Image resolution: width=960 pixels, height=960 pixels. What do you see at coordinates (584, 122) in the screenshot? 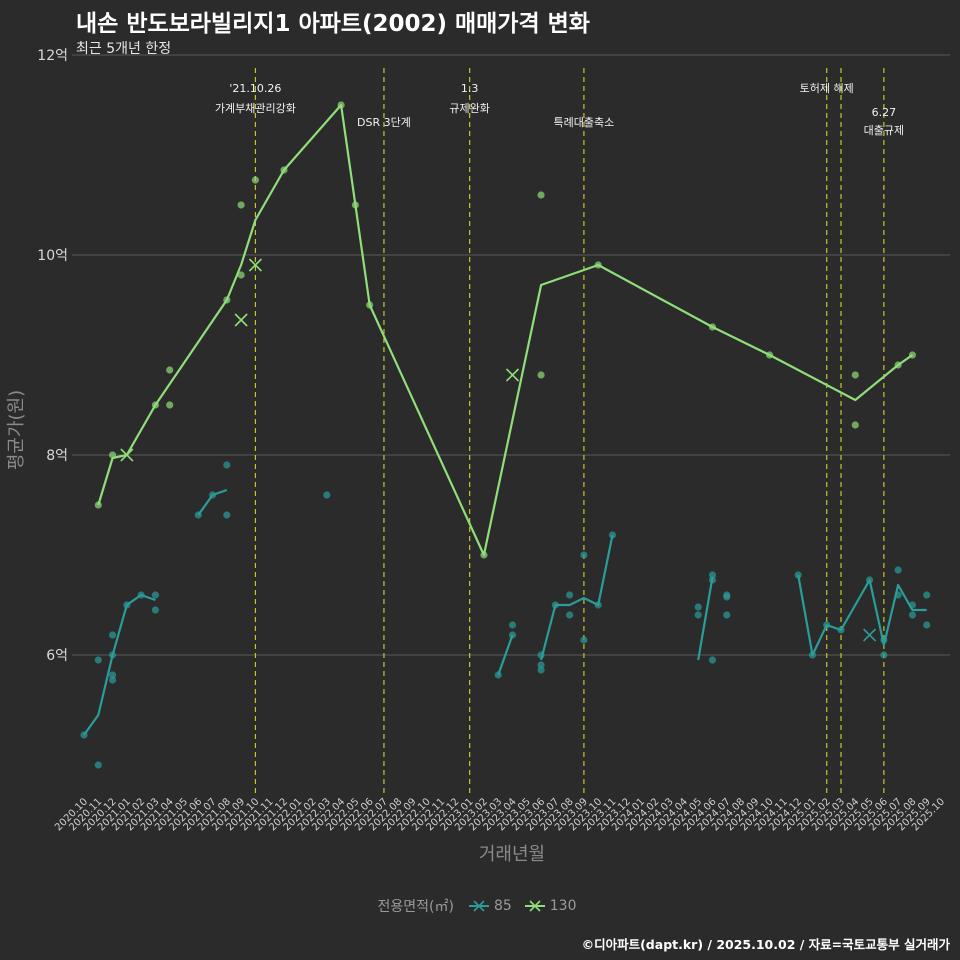
I see `event-label: 특례대출축소` at bounding box center [584, 122].